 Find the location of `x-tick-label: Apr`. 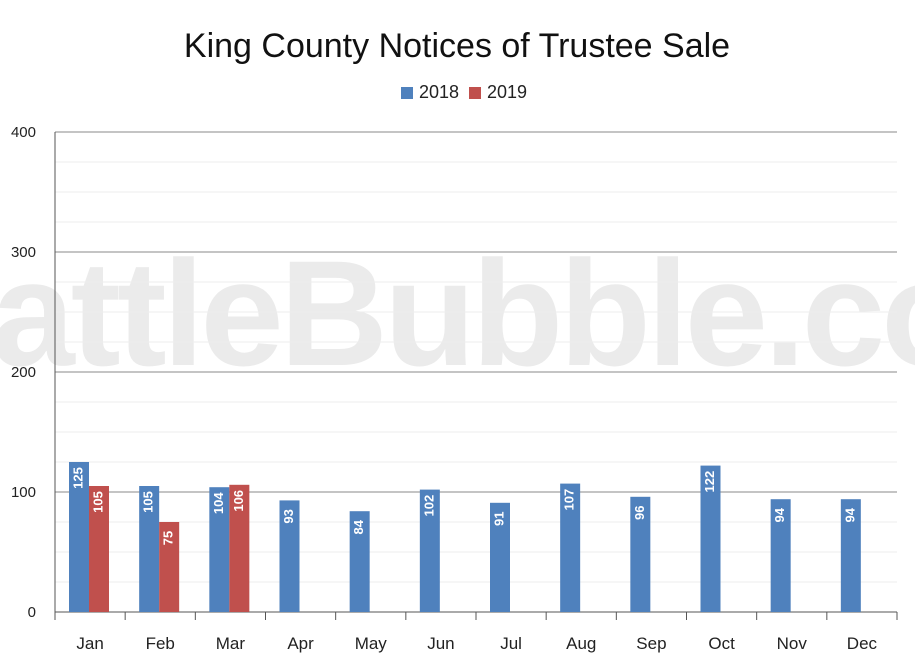

x-tick-label: Apr is located at coordinates (300, 643).